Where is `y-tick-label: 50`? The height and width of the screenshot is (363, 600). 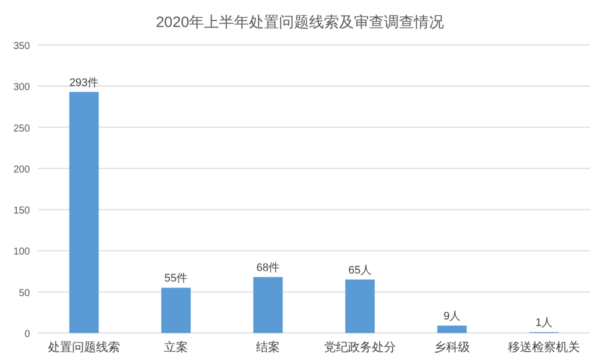 y-tick-label: 50 is located at coordinates (24, 293).